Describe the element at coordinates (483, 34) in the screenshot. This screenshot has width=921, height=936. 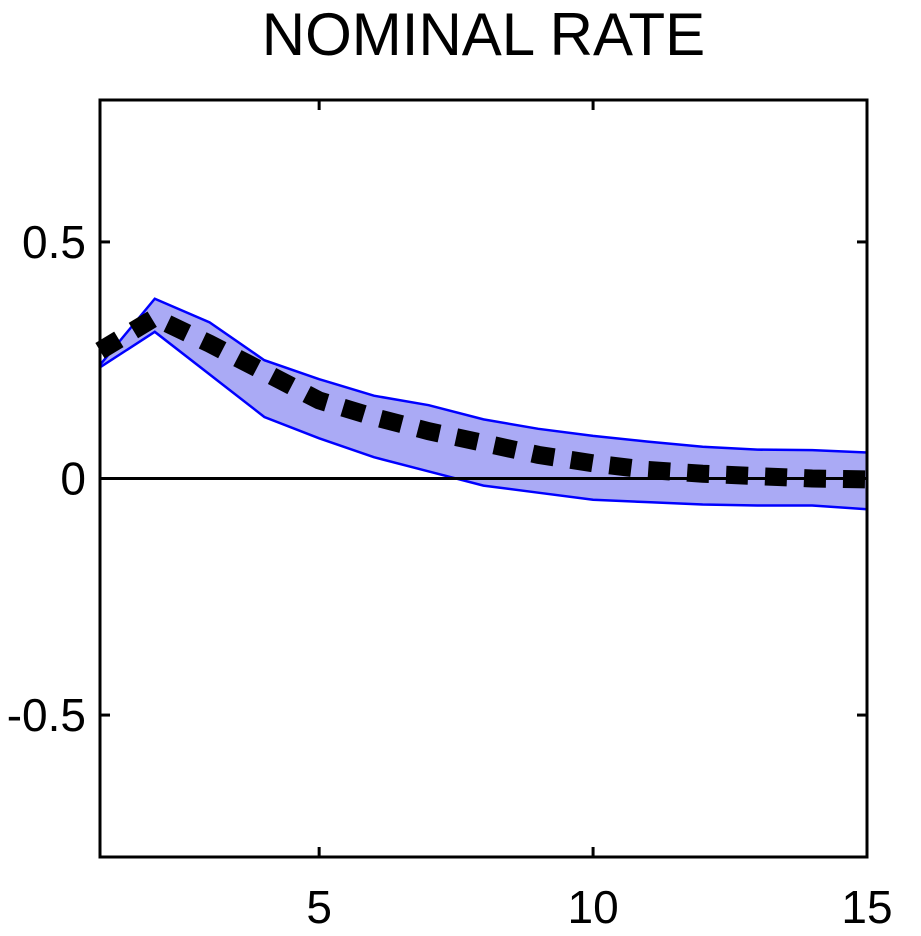
I see `chart-title: NOMINAL RATE` at that location.